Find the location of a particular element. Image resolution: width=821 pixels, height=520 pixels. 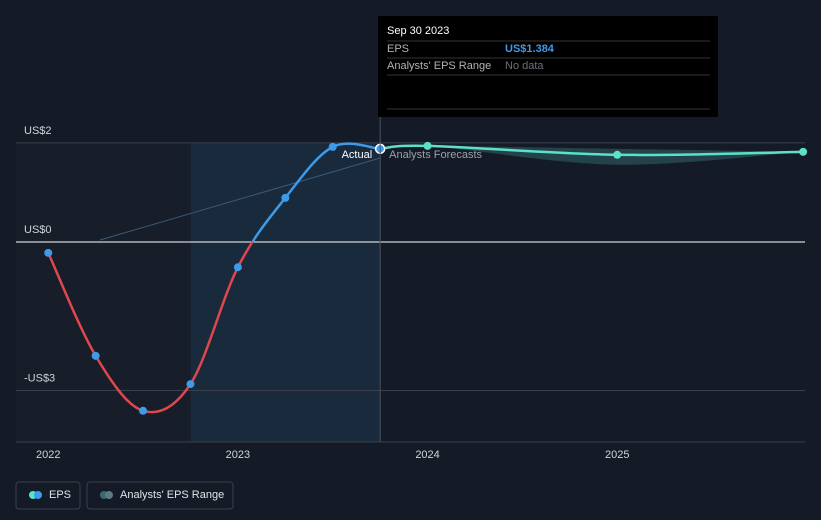

legend-label: Analysts' EPS Range is located at coordinates (172, 495).